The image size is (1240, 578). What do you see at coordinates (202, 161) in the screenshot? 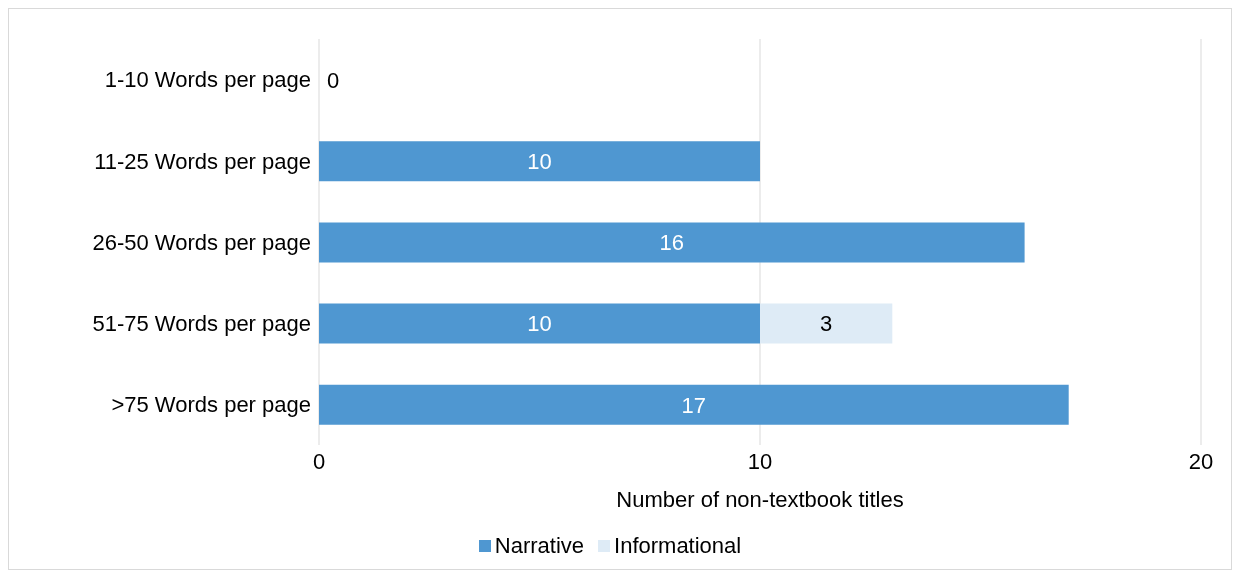
I see `y-tick-label: 11-25 Words per page` at bounding box center [202, 161].